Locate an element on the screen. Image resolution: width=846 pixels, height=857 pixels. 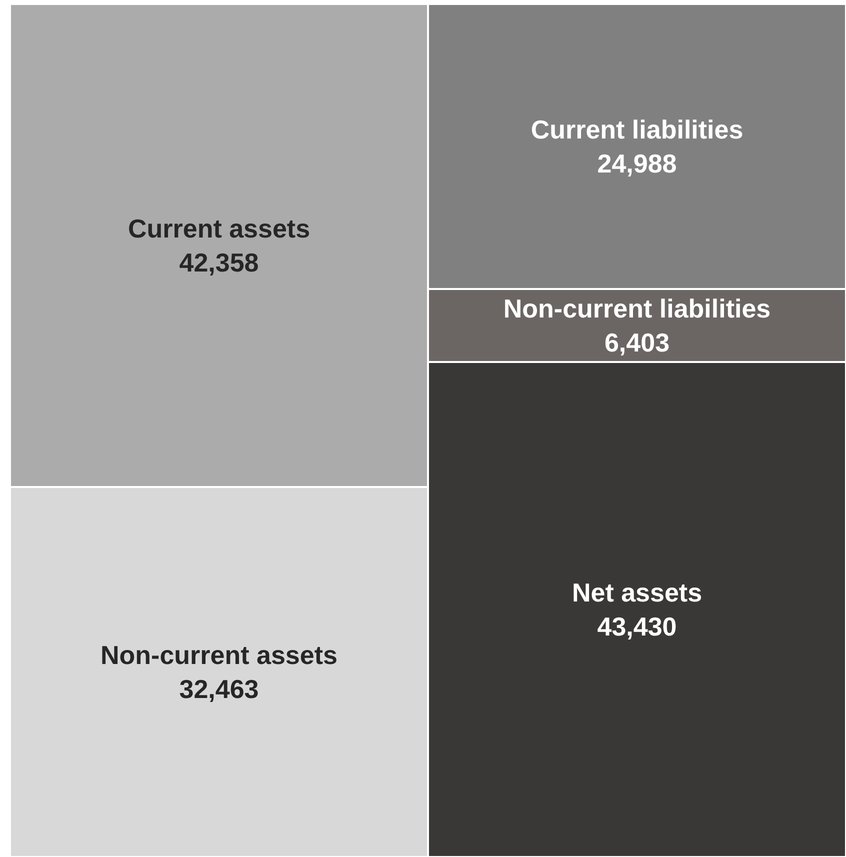
series-label: Non-current liabilities is located at coordinates (637, 309).